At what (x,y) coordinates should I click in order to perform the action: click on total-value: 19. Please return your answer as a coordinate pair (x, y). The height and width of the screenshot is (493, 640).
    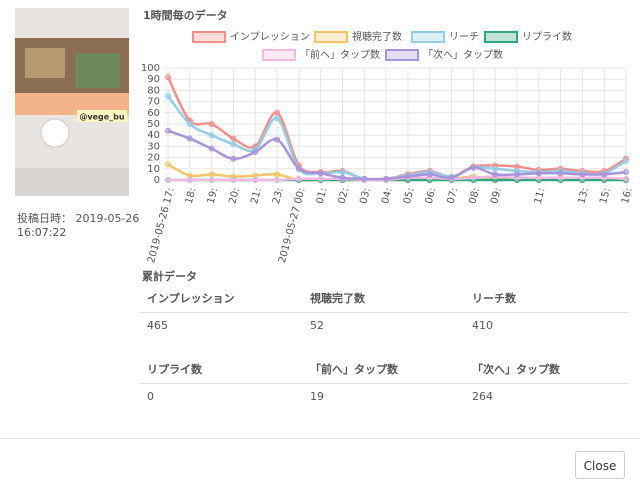
    Looking at the image, I should click on (317, 396).